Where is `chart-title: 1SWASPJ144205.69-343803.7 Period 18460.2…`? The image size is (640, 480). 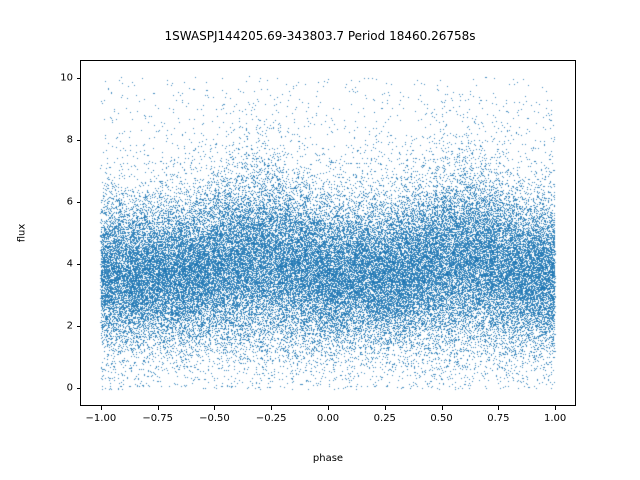 chart-title: 1SWASPJ144205.69-343803.7 Period 18460.2… is located at coordinates (320, 36).